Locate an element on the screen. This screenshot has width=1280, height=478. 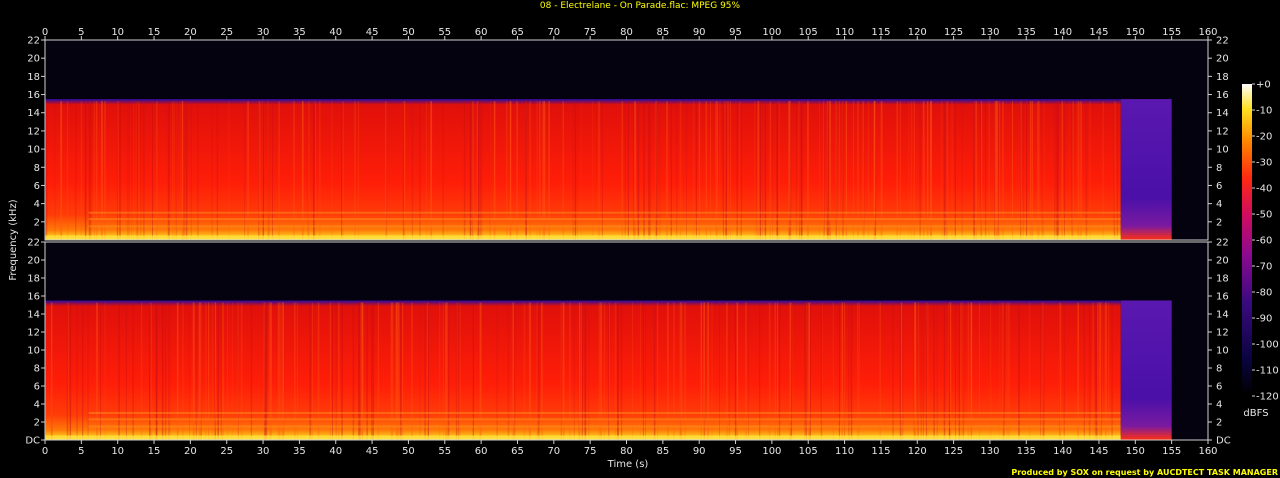
x-tick-label: 50 is located at coordinates (408, 451).